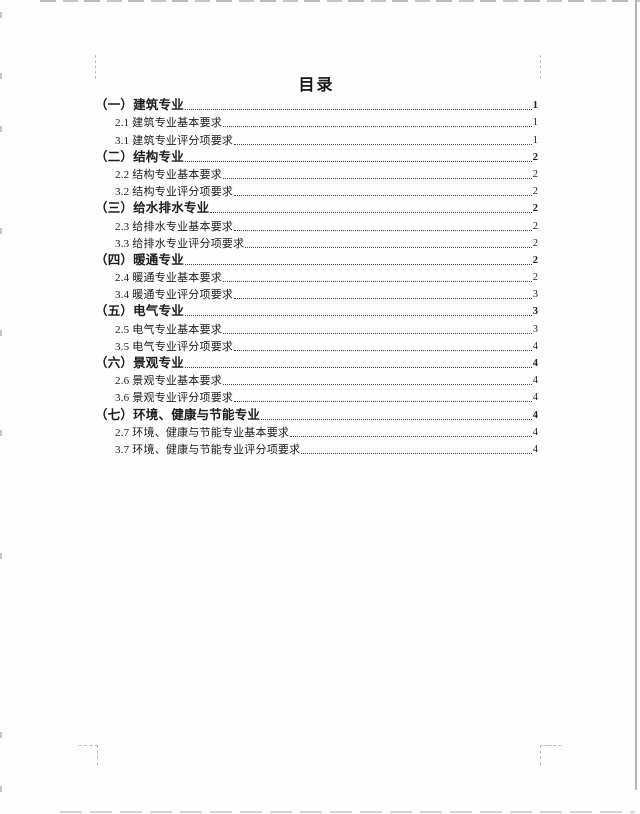 This screenshot has width=640, height=814. I want to click on toc-entry: （四）暖通专业 2, so click(316, 259).